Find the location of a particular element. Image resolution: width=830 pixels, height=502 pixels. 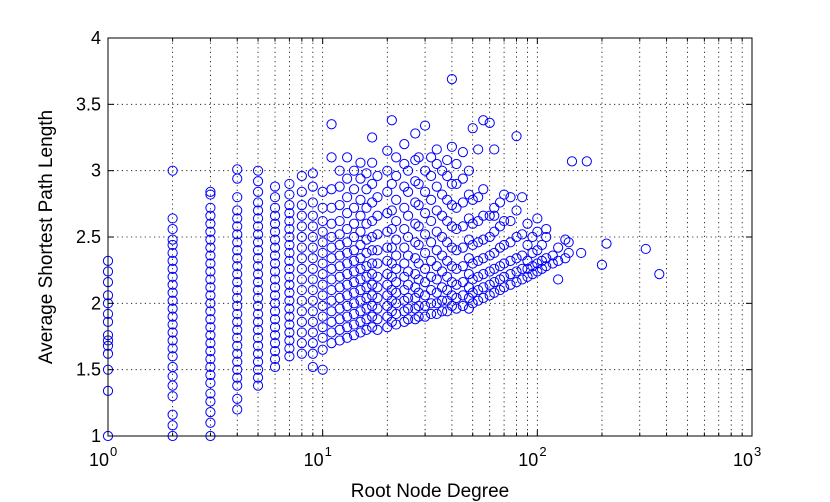

y-axis-label: Average Shortest Path Length is located at coordinates (46, 237).